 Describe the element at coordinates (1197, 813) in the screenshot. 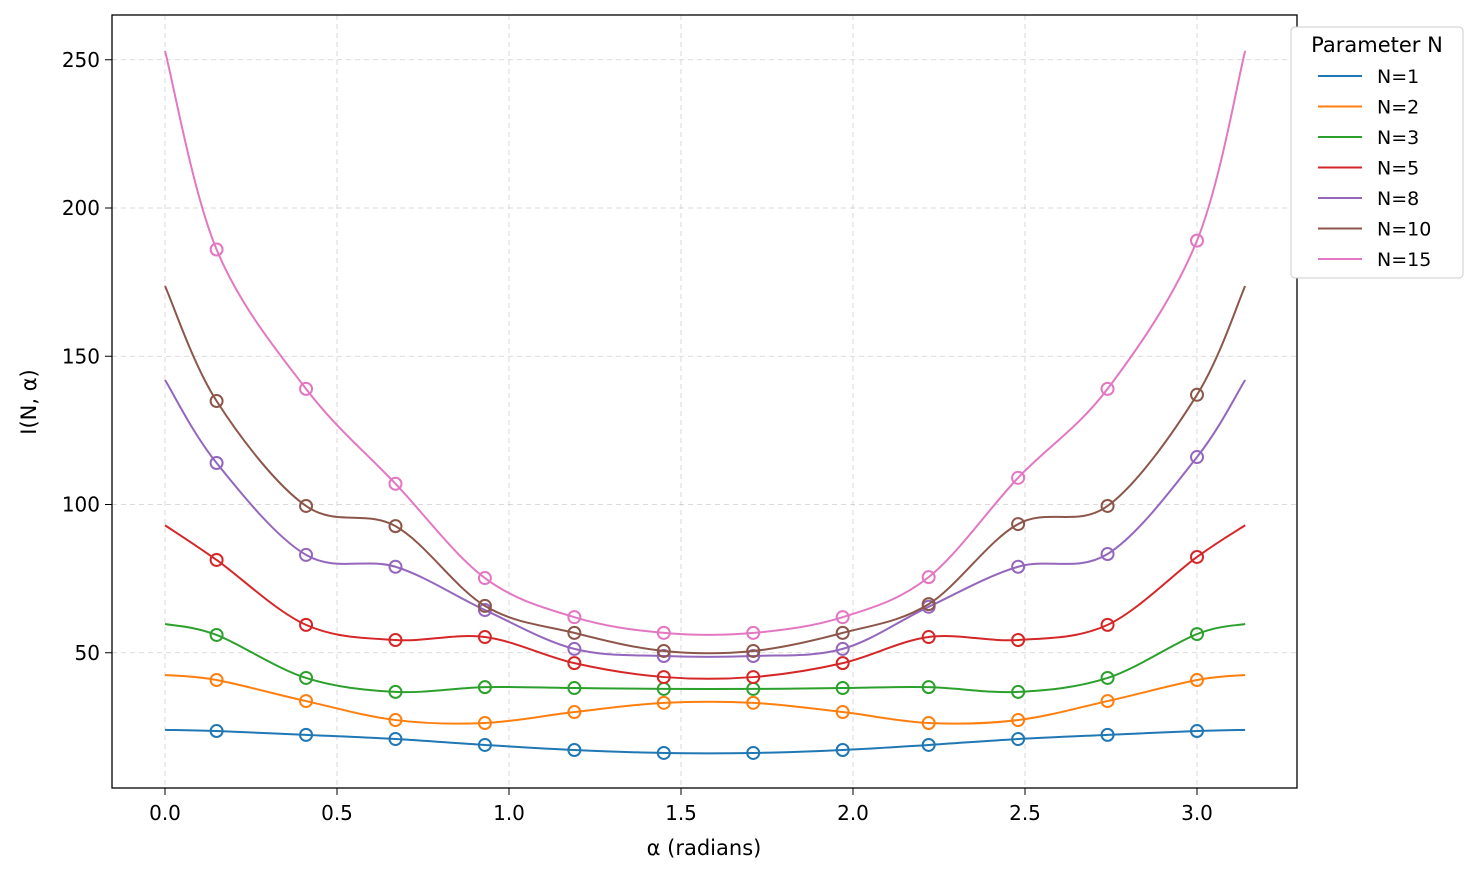

I see `x-tick-label: 3.0` at that location.